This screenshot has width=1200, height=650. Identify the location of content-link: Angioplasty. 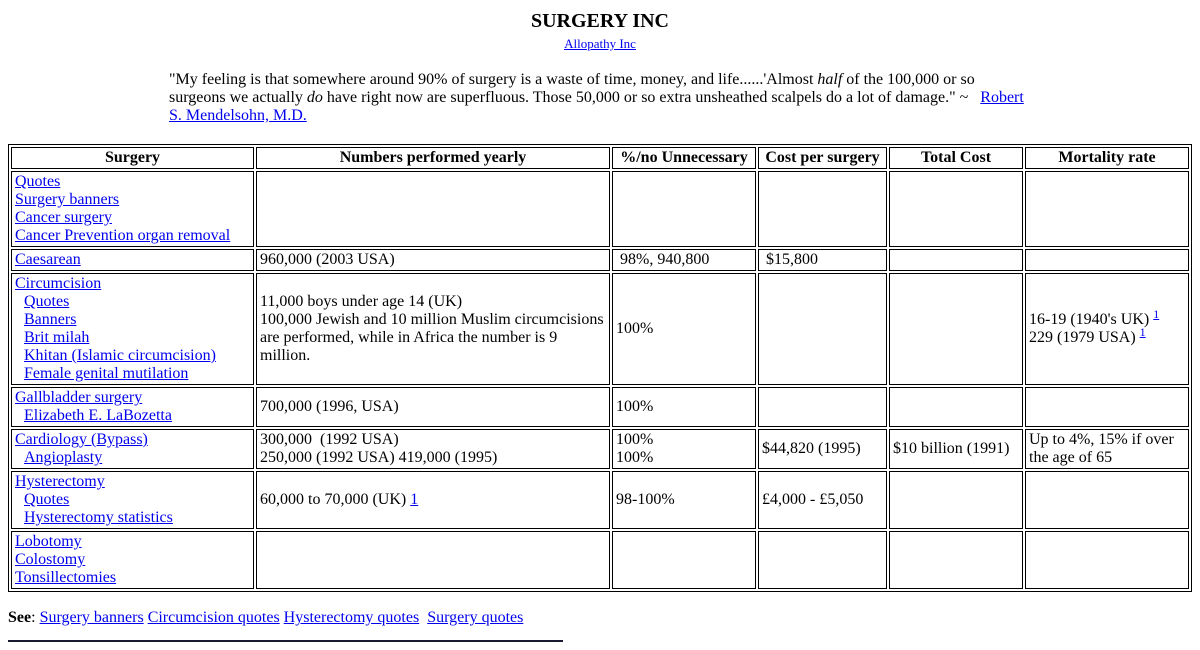
(63, 457).